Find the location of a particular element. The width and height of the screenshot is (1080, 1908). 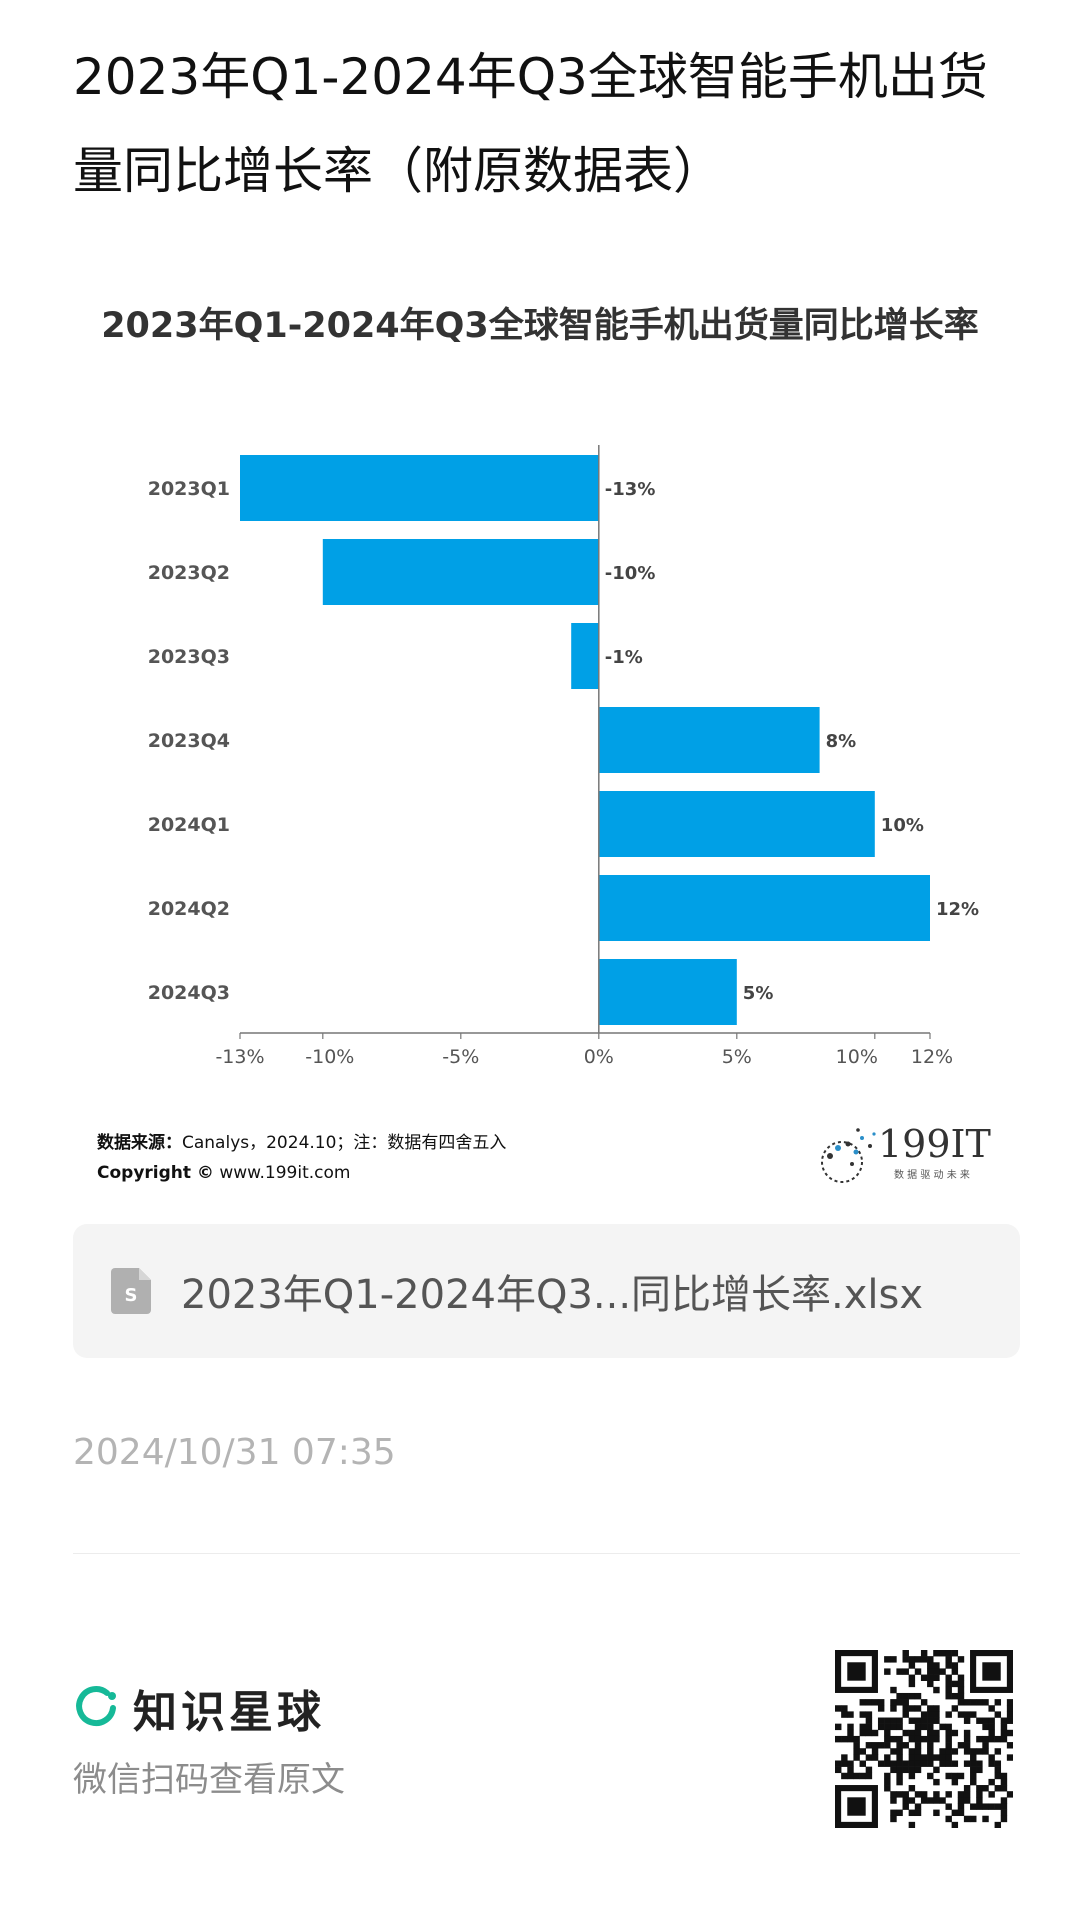

spreadsheet-file-icon: S is located at coordinates (131, 1291).